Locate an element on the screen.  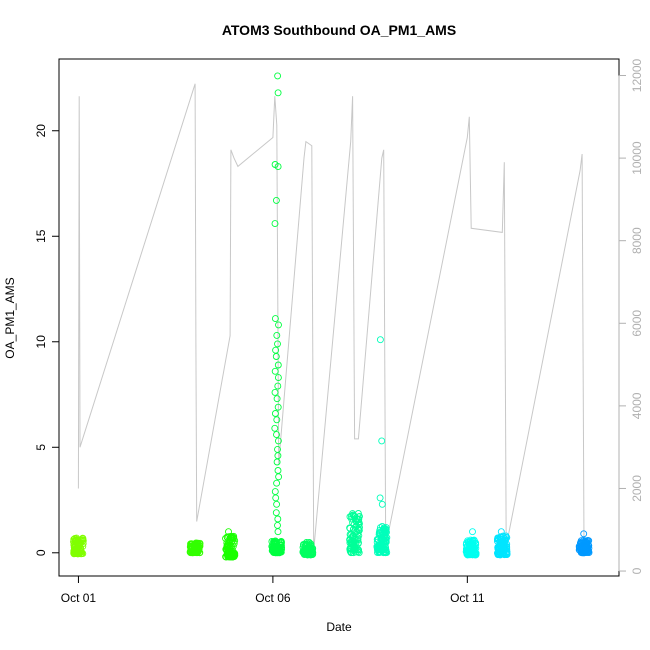
y-axis-label: OA_PM1_AMS is located at coordinates (10, 317).